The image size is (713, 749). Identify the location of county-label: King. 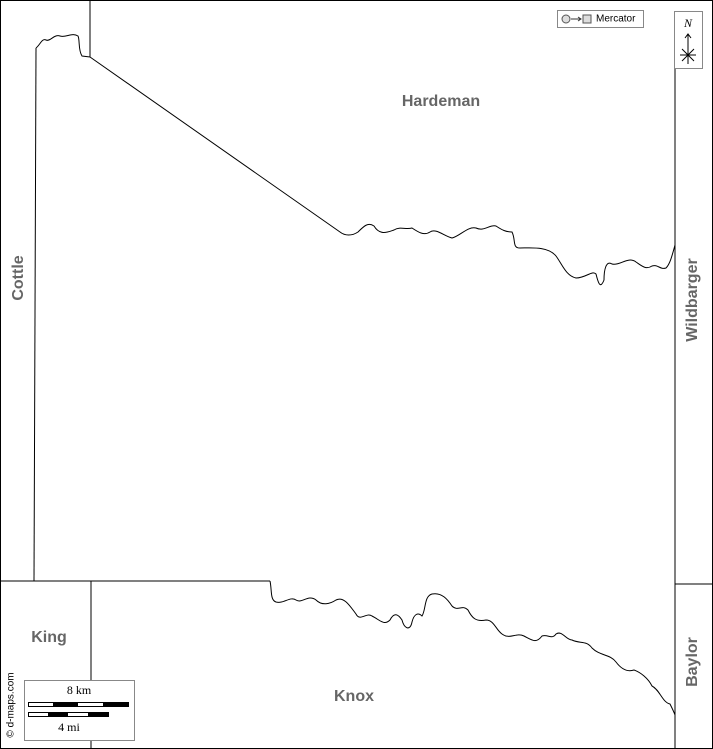
(49, 637).